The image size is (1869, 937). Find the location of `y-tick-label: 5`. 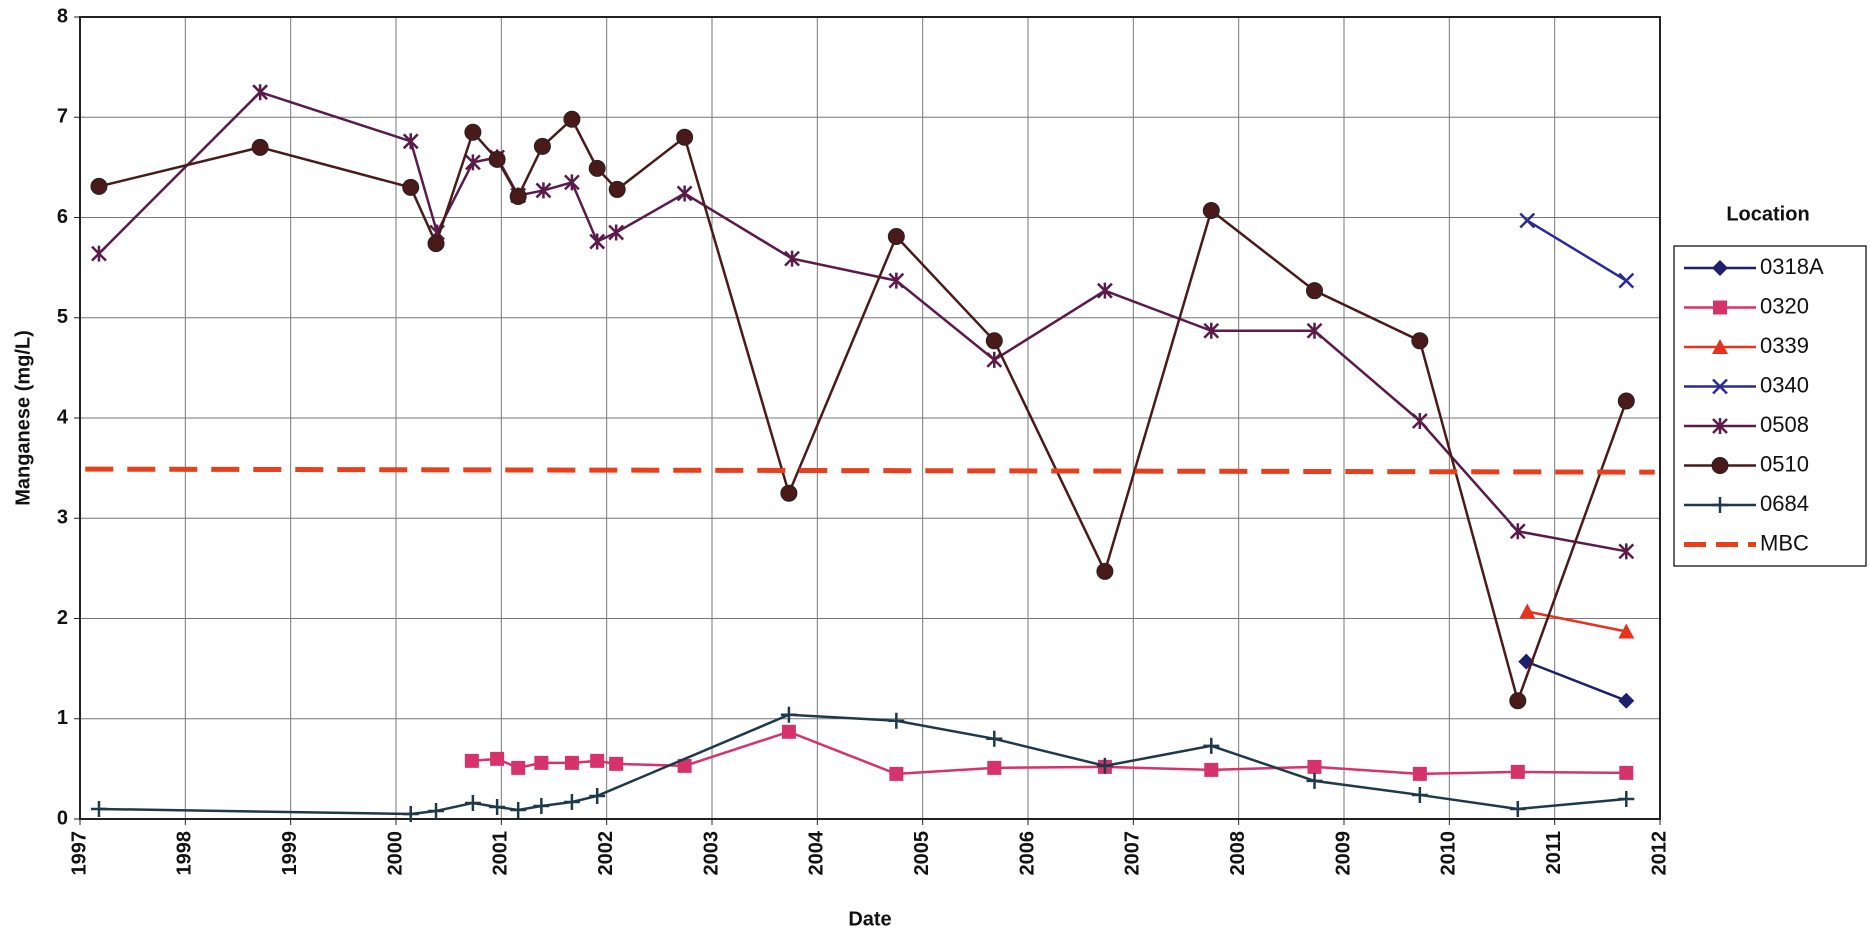

y-tick-label: 5 is located at coordinates (62, 317).